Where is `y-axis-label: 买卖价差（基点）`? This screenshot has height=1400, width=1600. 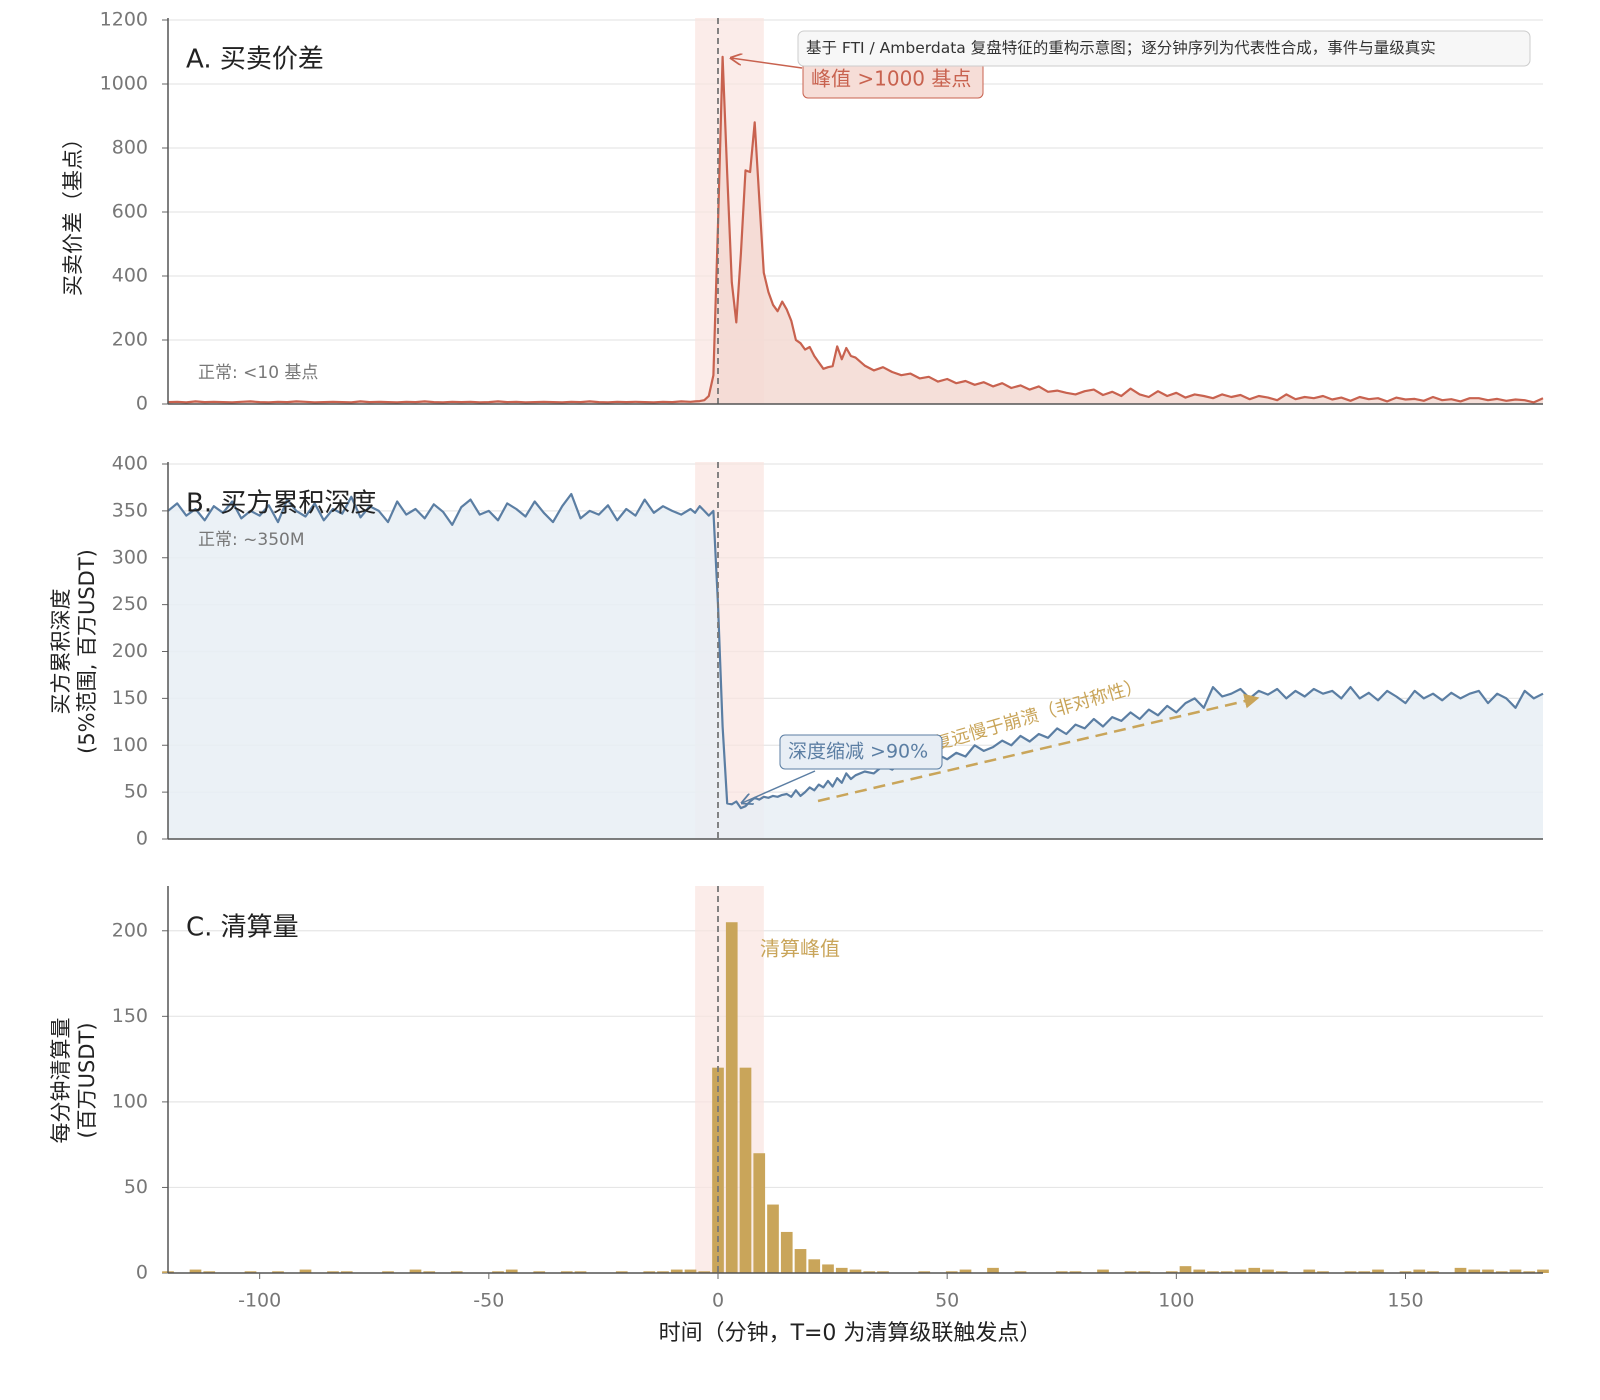 y-axis-label: 买卖价差（基点） is located at coordinates (73, 212).